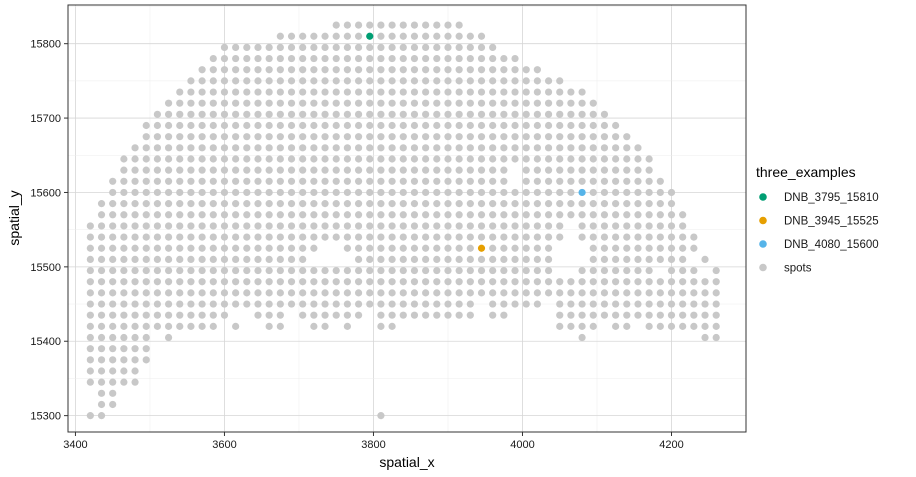 The image size is (916, 477). Describe the element at coordinates (763, 267) in the screenshot. I see `legend-key-spots` at that location.